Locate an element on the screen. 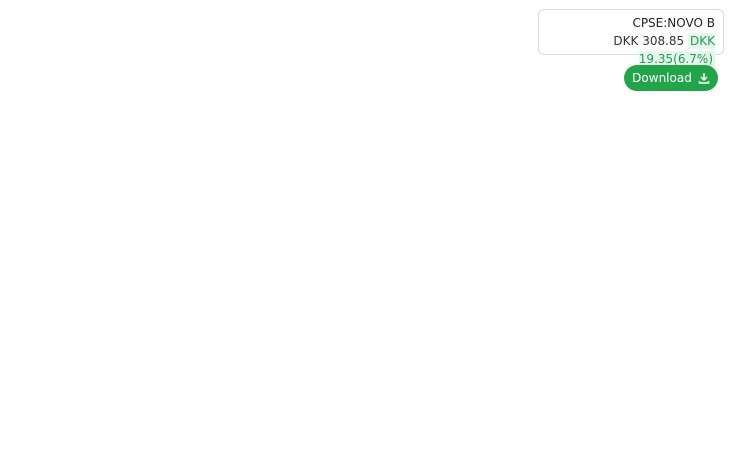 This screenshot has width=740, height=468. quote-box: CPSE:NOVO B DKK 308.85 DKK 19.35(6.7%) is located at coordinates (631, 38).